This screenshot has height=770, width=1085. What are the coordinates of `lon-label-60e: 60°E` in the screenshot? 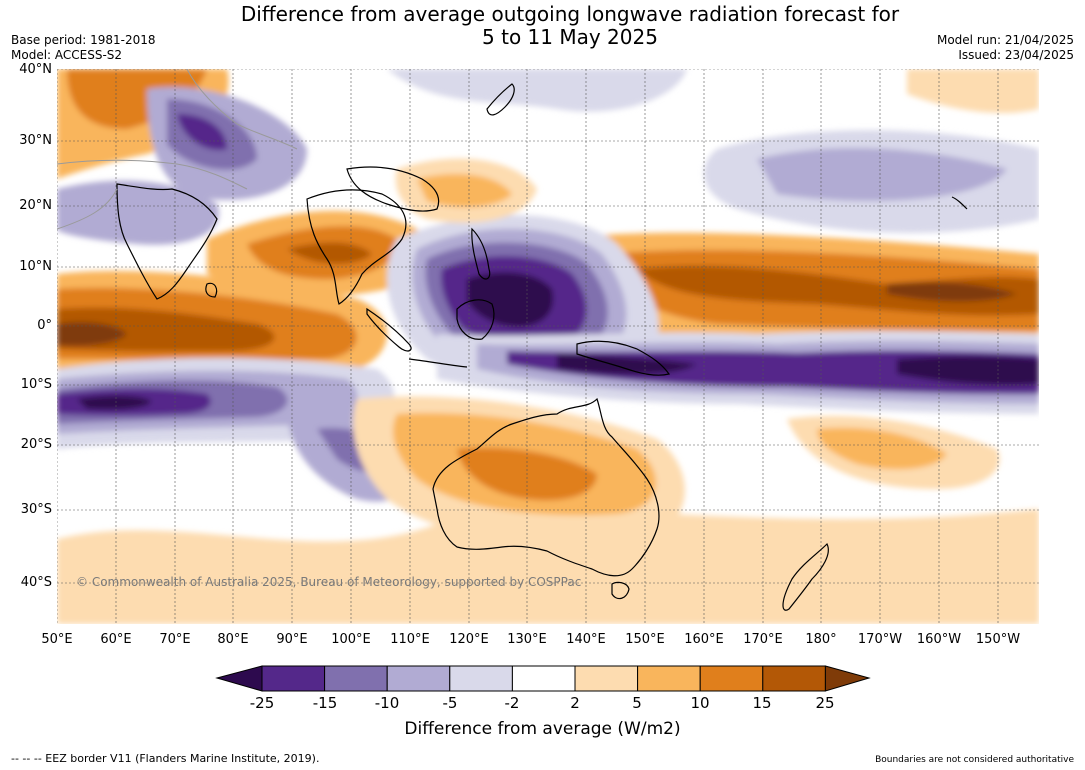 It's located at (116, 639).